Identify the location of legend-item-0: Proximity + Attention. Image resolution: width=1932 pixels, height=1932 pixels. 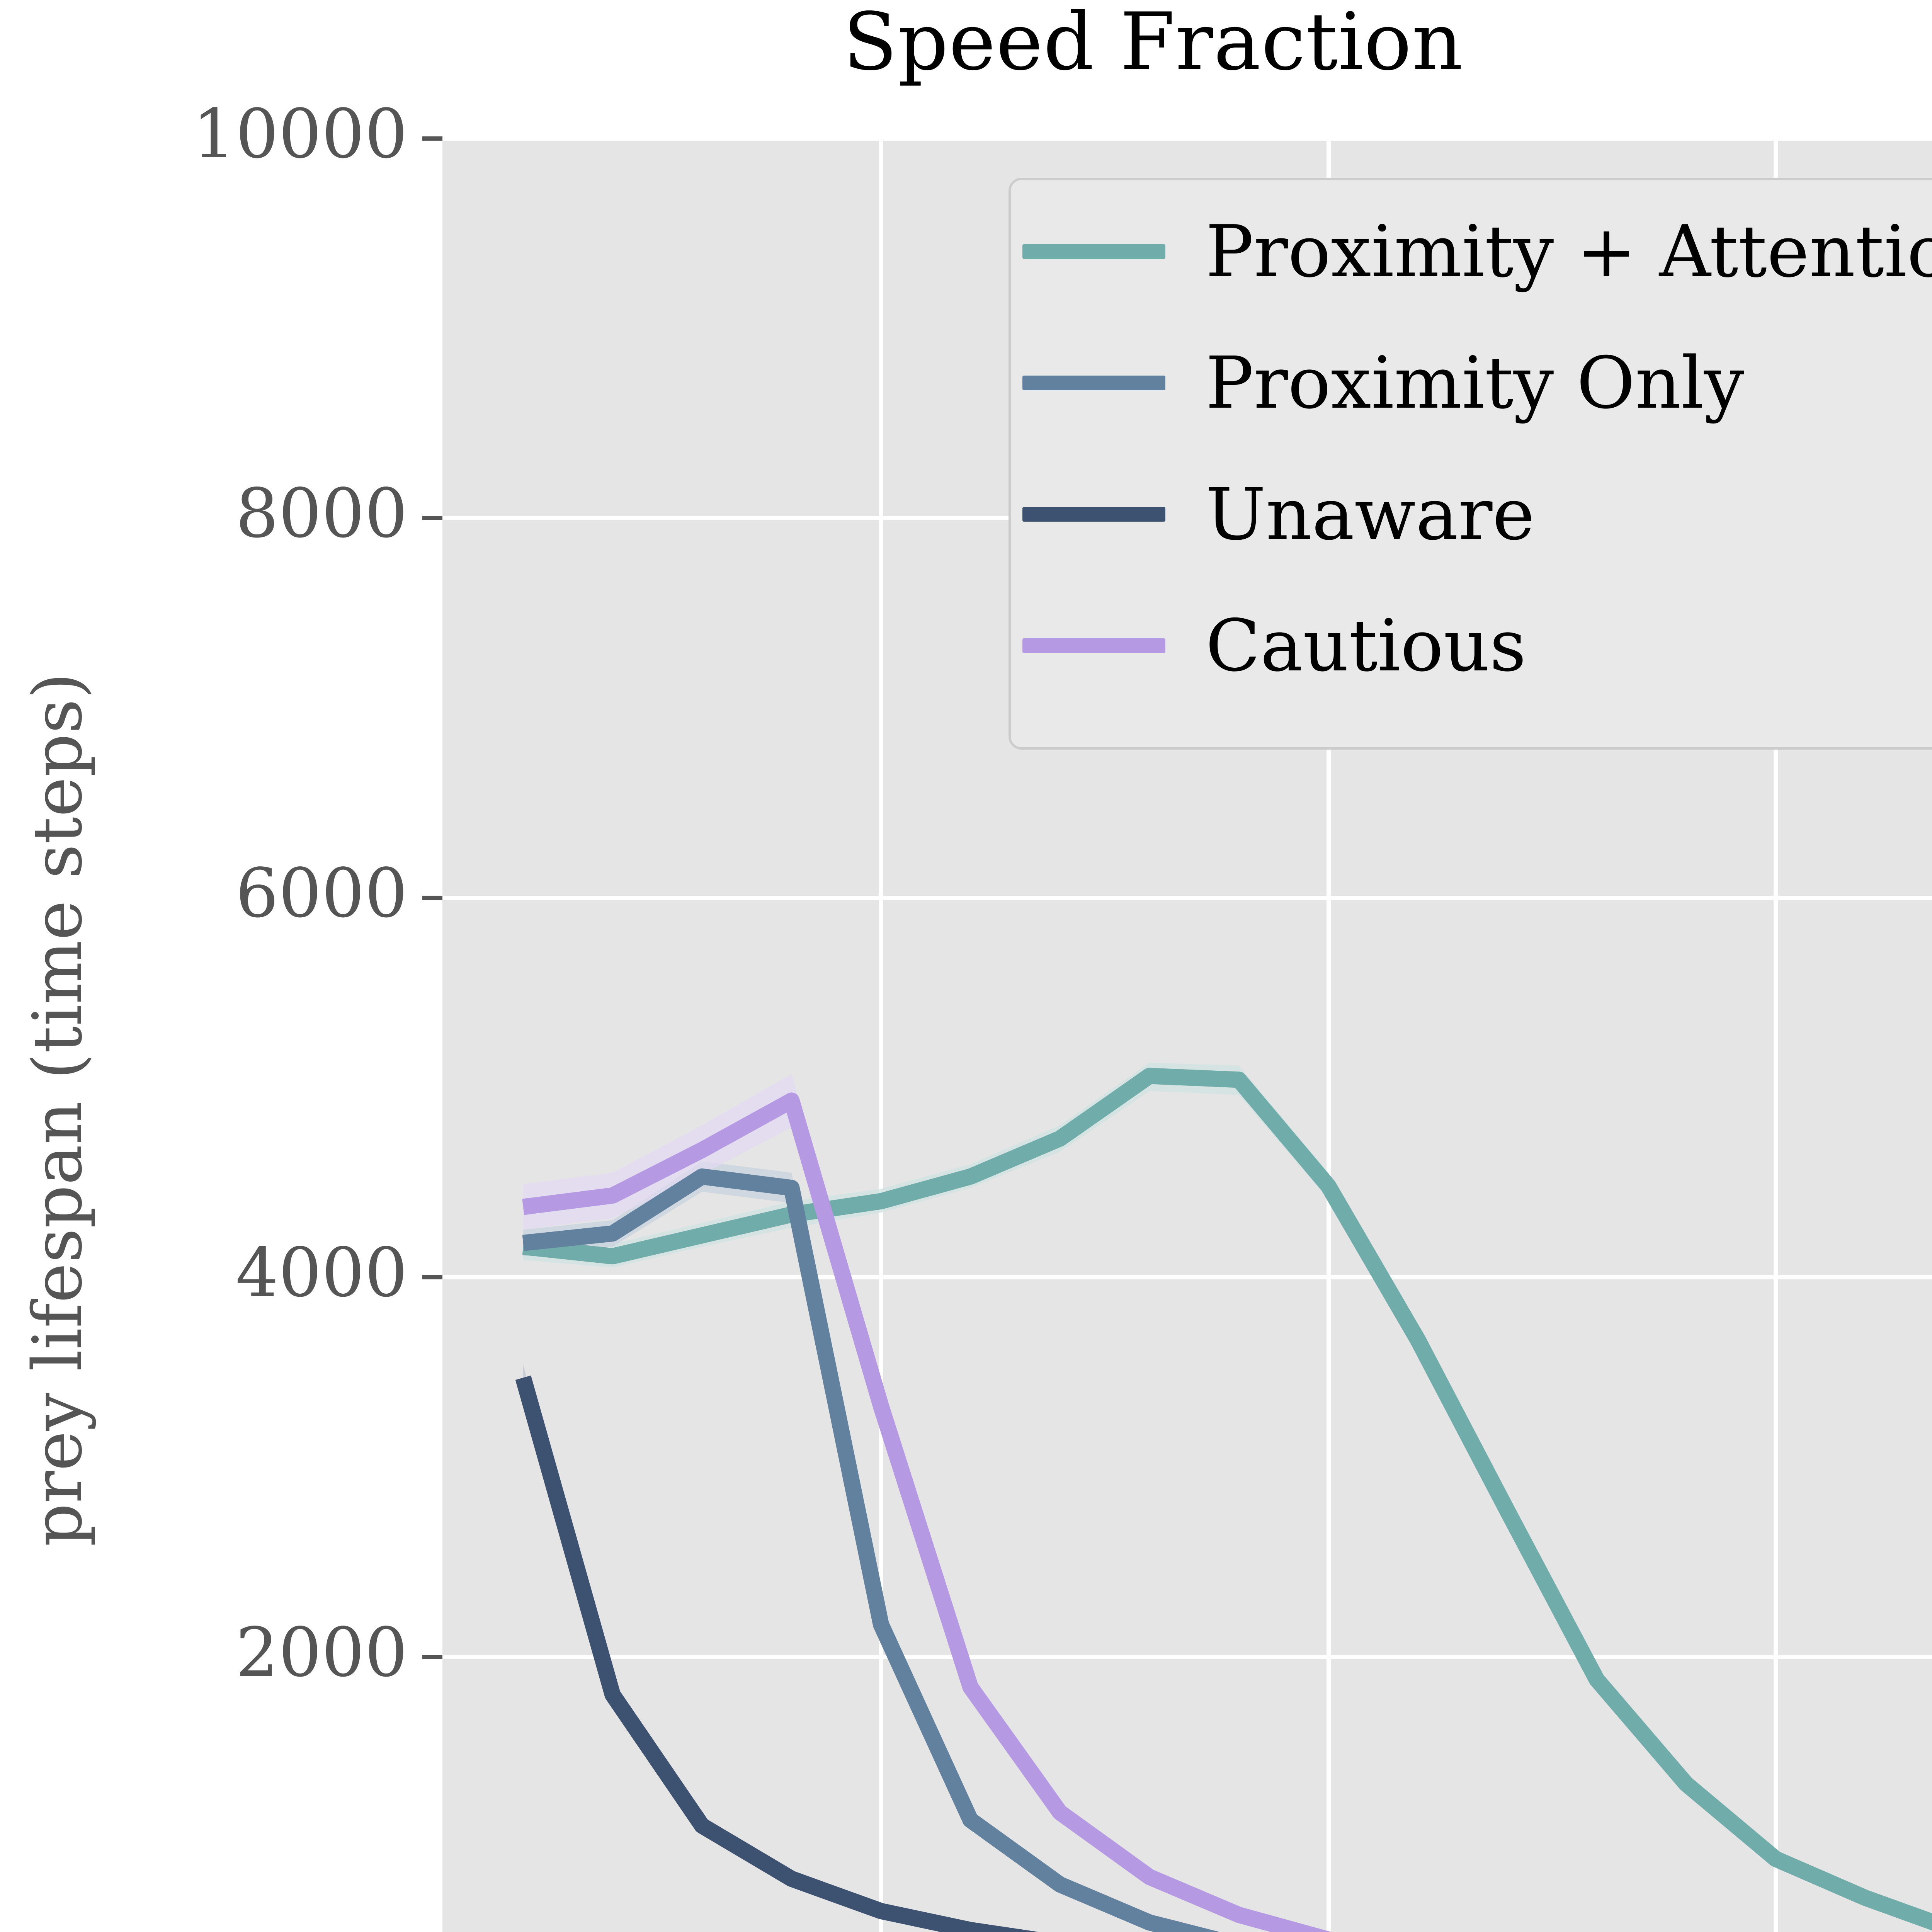
(1477, 252).